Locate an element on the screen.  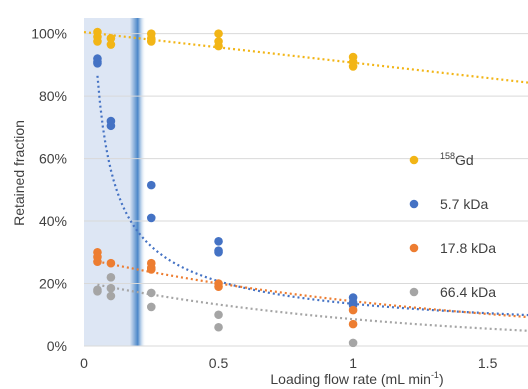
y-tick-label: 60% is located at coordinates (53, 159).